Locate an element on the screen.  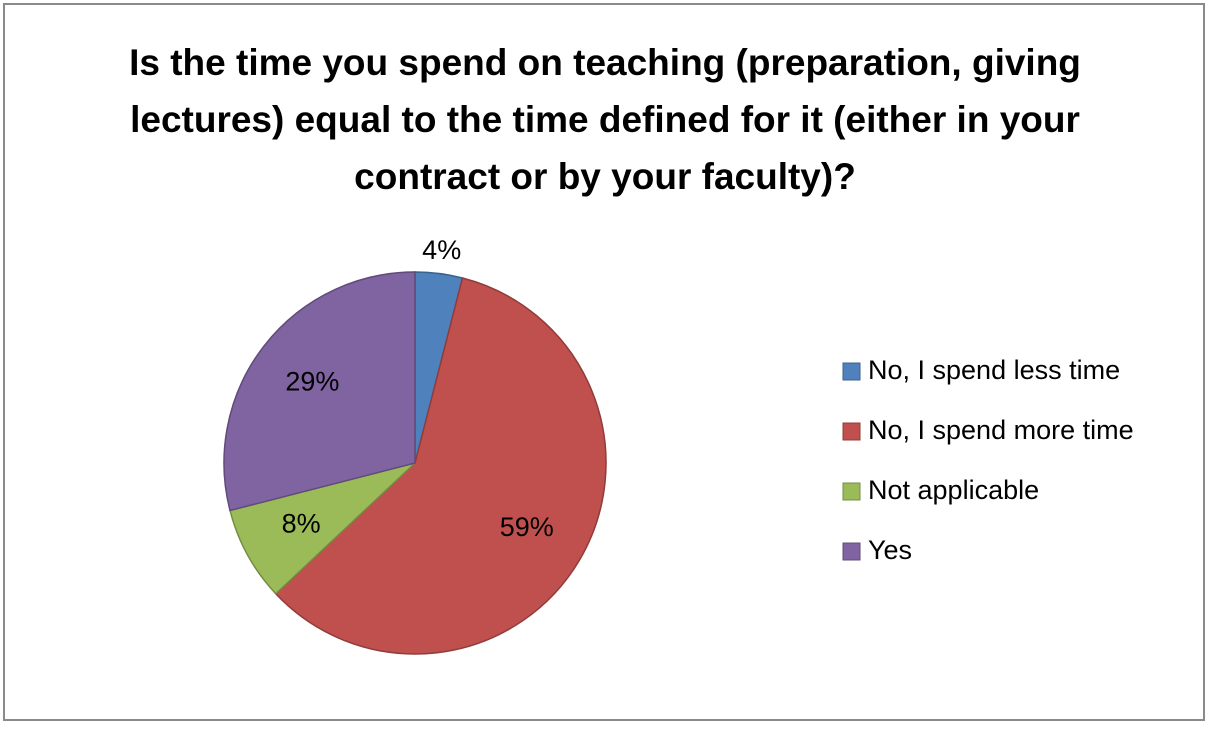
legend-label: Yes is located at coordinates (890, 550).